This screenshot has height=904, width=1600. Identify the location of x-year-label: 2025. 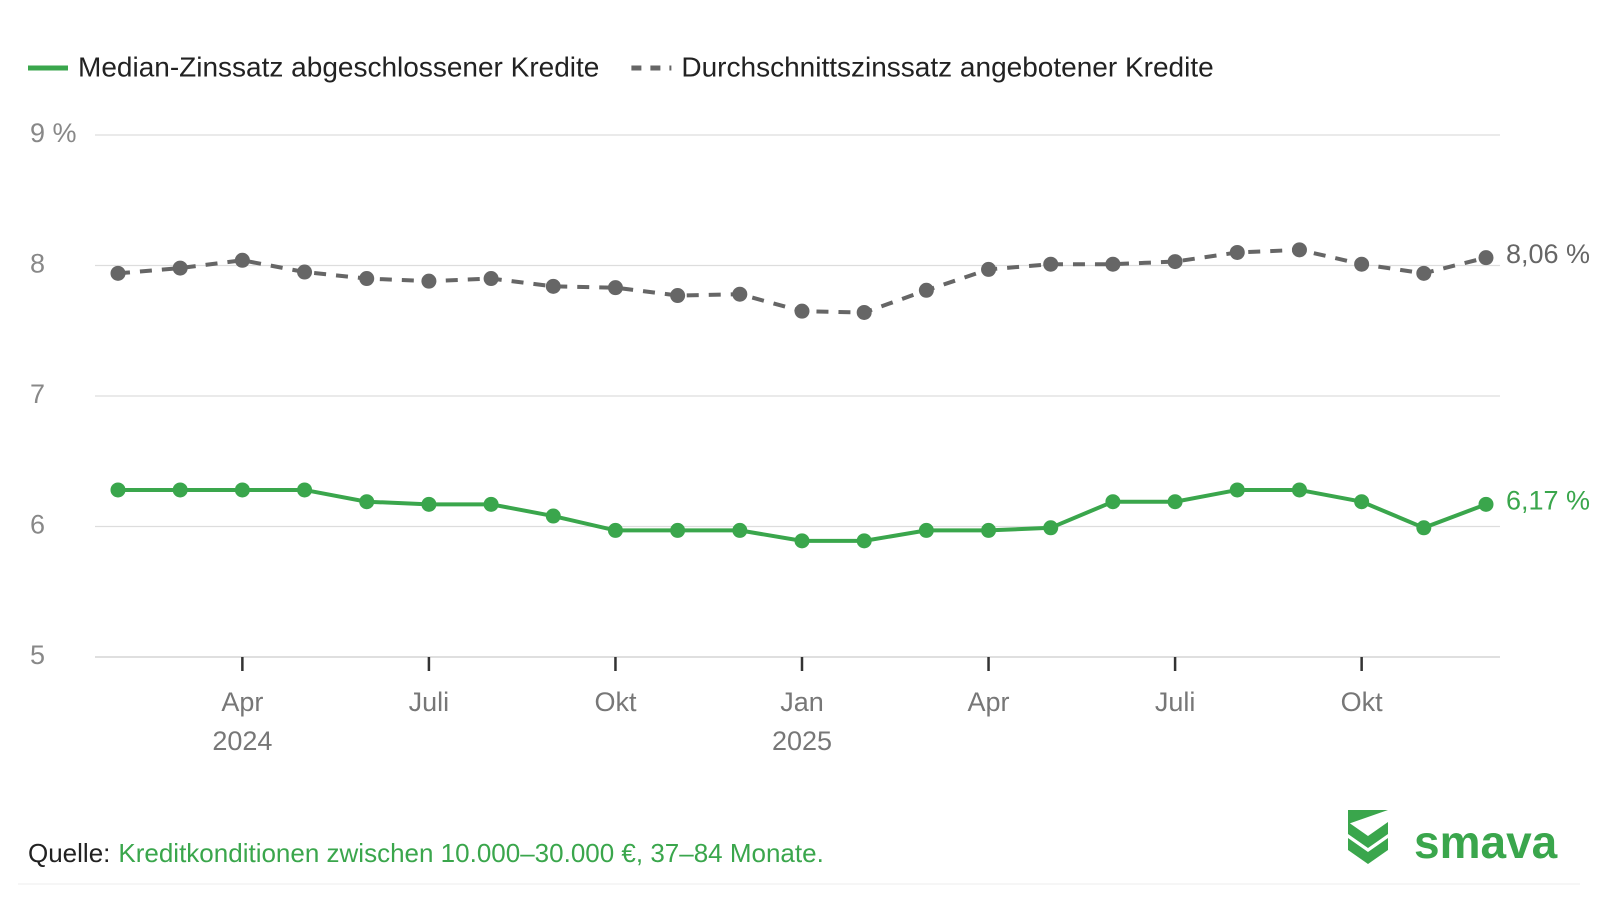
(802, 741).